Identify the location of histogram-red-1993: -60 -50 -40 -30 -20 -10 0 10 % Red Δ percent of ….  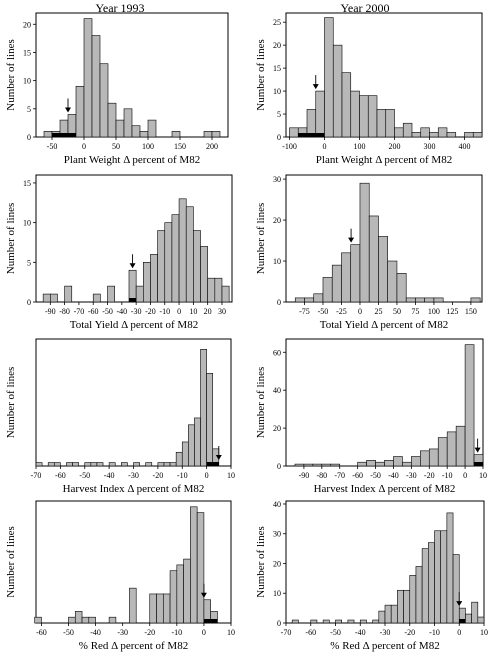
(120, 576).